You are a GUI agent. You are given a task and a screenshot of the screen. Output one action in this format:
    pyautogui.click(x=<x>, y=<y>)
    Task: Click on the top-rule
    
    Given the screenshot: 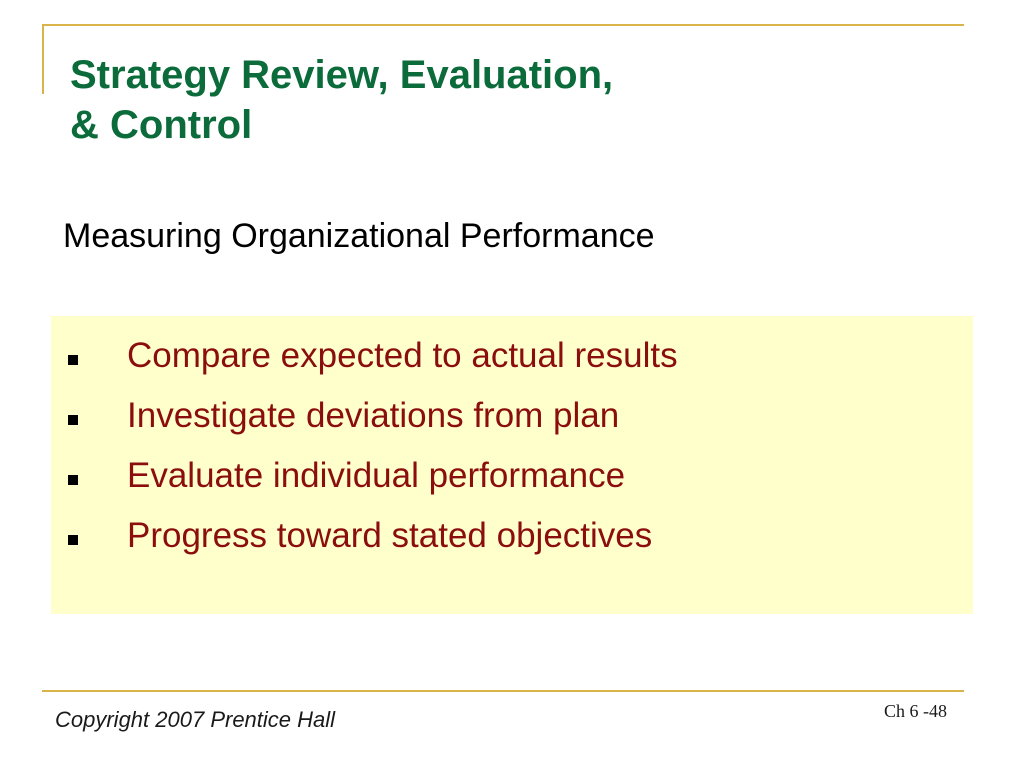 What is the action you would take?
    pyautogui.click(x=503, y=25)
    